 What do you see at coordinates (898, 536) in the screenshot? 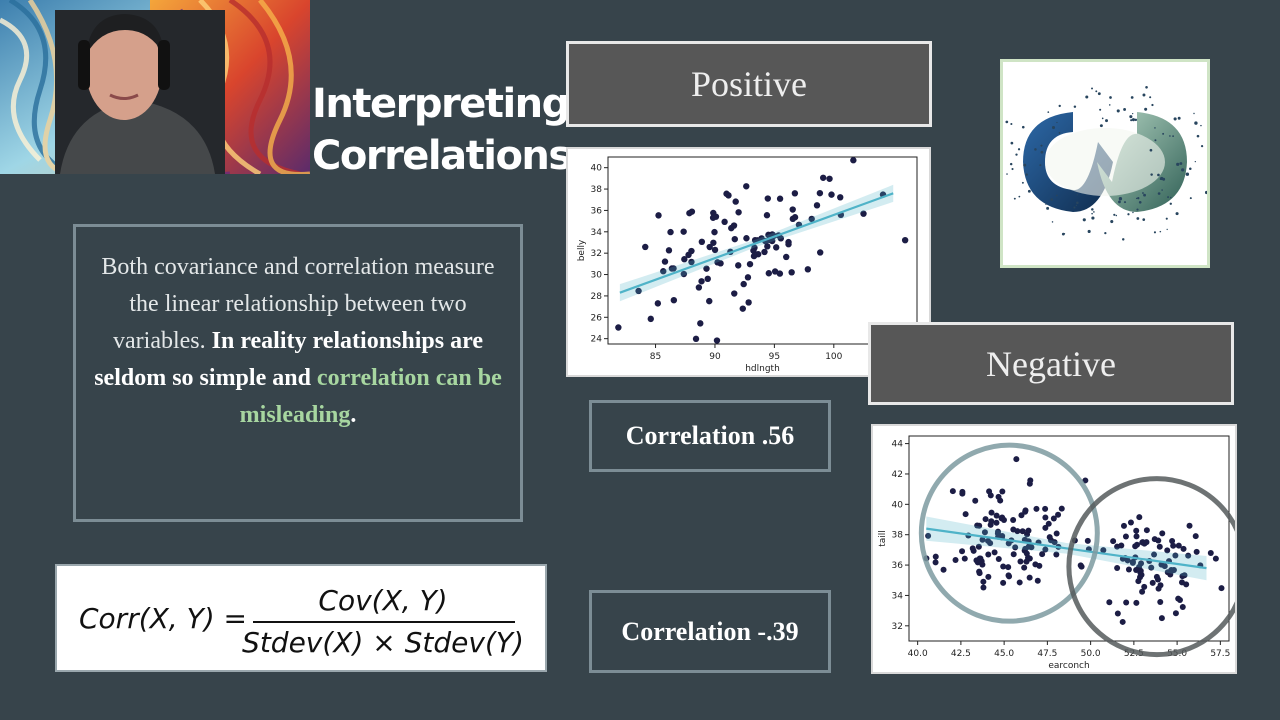
I see `y-tick-label: 38` at bounding box center [898, 536].